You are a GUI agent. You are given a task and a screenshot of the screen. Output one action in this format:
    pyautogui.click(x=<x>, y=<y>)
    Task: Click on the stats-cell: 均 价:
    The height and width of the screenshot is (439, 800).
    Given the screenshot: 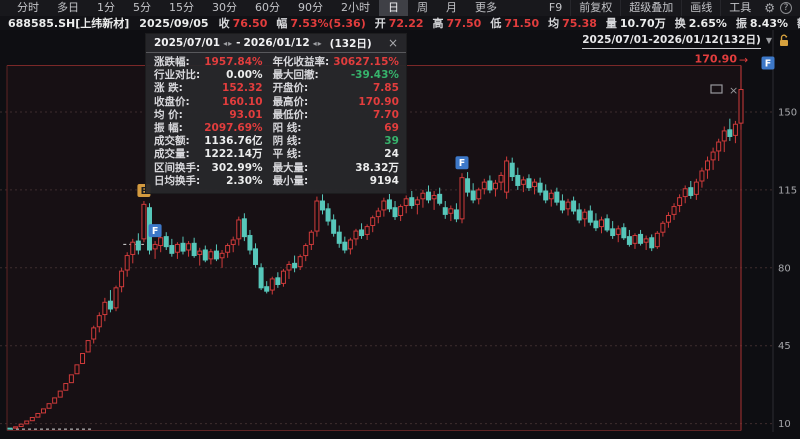 What is the action you would take?
    pyautogui.click(x=168, y=114)
    